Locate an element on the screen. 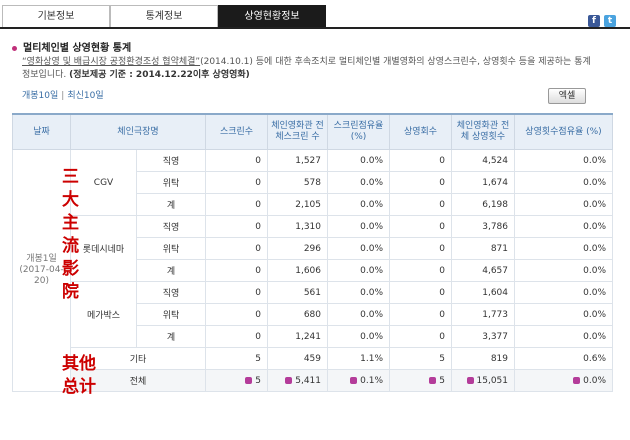 This screenshot has width=630, height=440. chain-name: 롯데시네마 is located at coordinates (103, 248).